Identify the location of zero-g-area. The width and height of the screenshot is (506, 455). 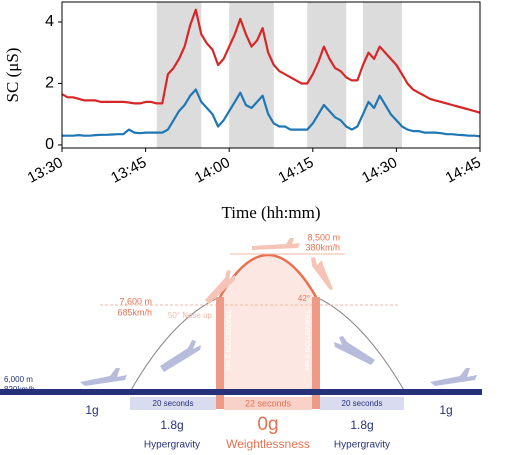
(268, 323).